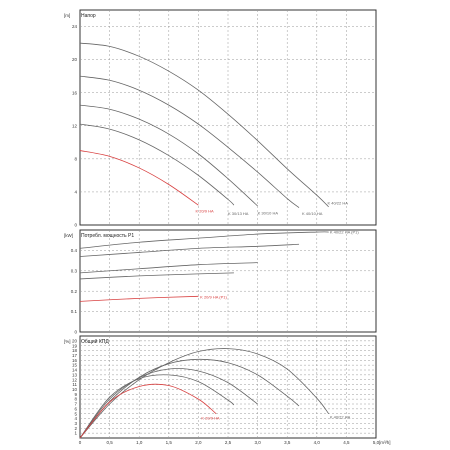 This screenshot has height=450, width=450. I want to click on series-label: K 40/22 HA (P1), so click(345, 232).